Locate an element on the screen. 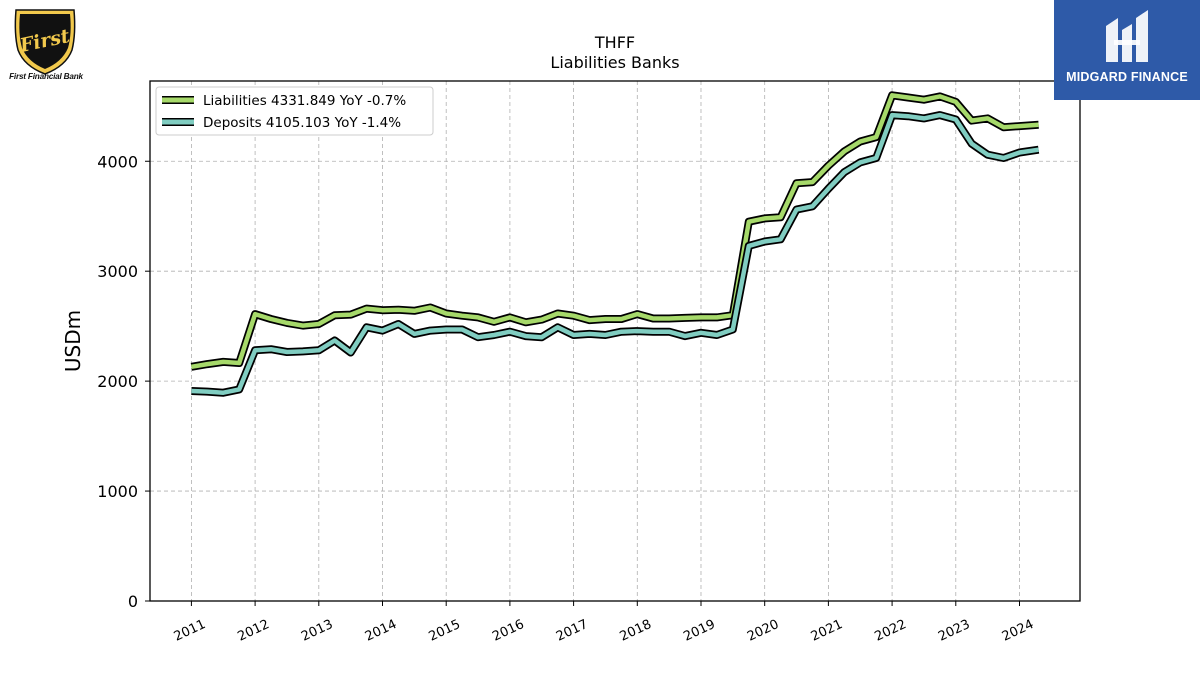 This screenshot has height=675, width=1200. x-tick-label: 2020 is located at coordinates (763, 631).